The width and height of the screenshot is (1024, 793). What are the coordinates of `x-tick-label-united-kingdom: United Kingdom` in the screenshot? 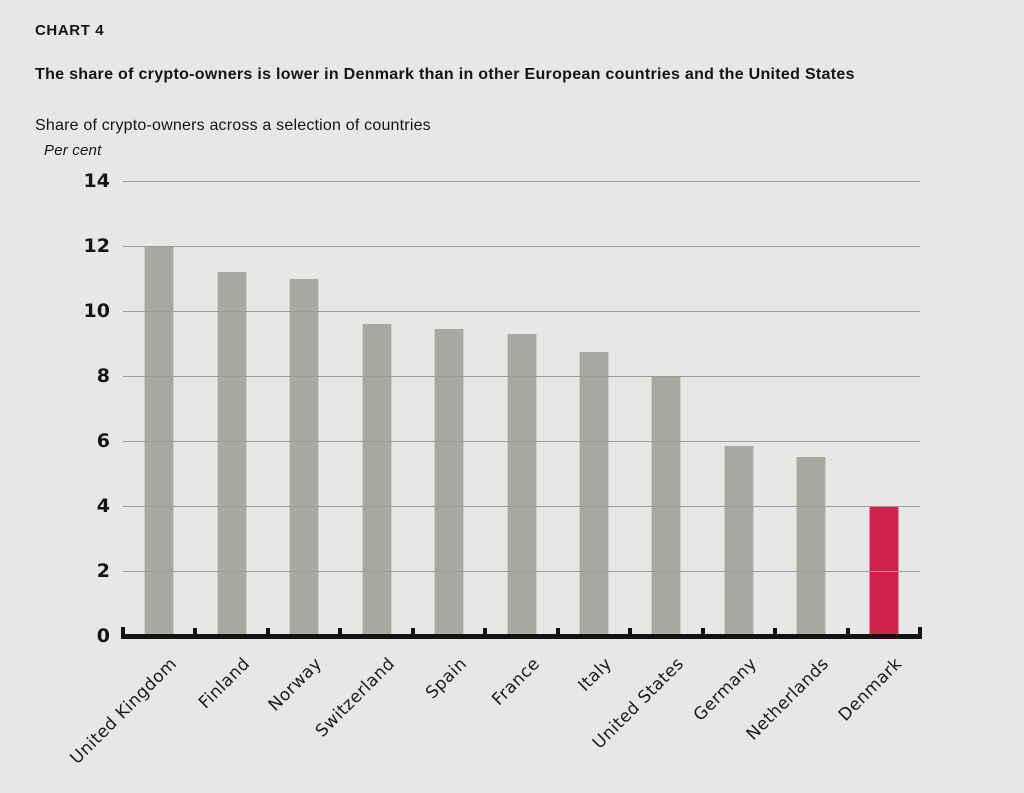 It's located at (124, 711).